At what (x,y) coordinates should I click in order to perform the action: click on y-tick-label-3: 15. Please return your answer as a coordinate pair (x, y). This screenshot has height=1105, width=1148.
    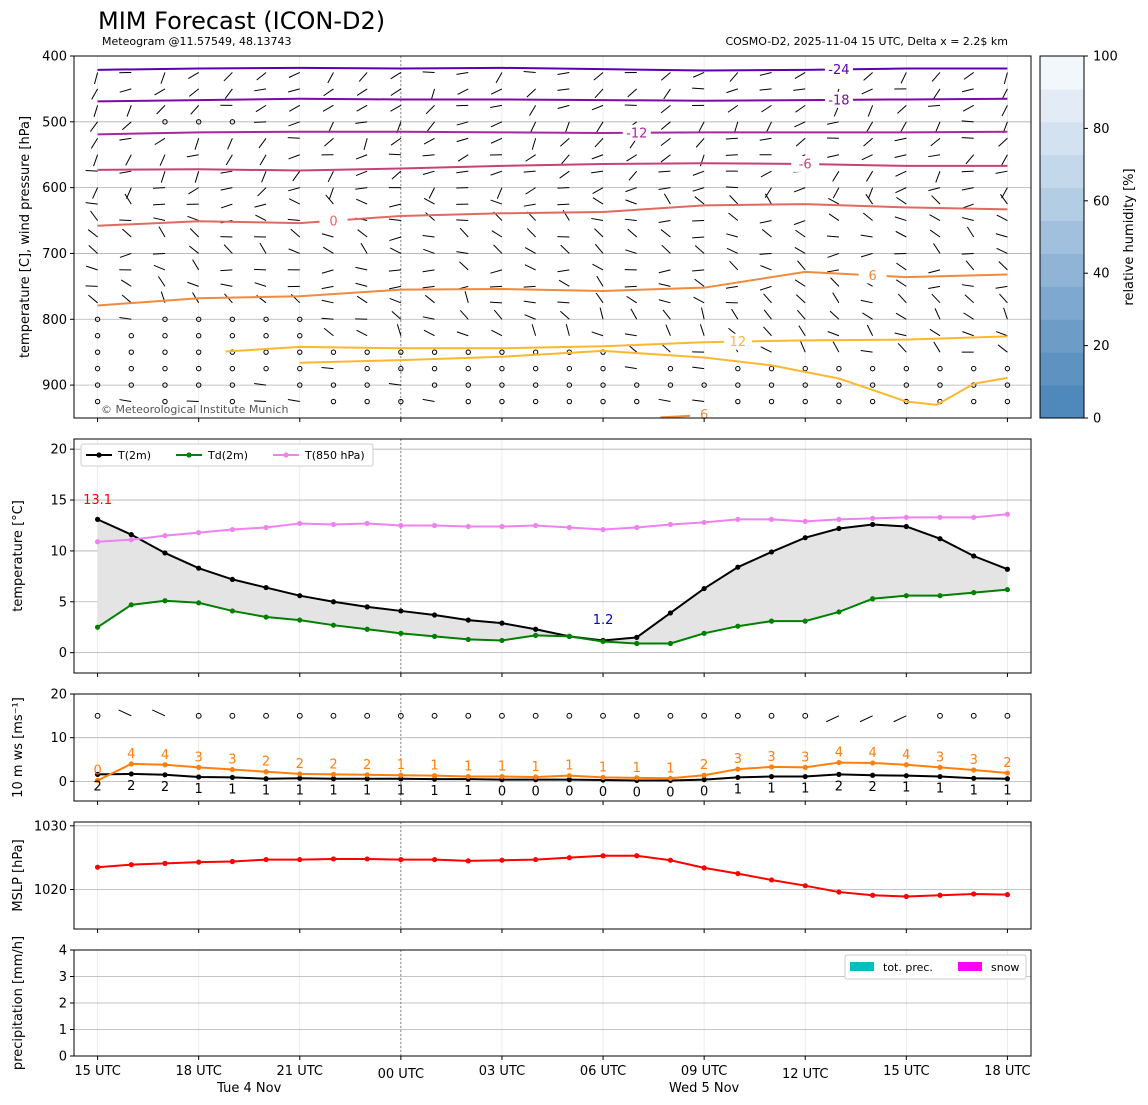
    Looking at the image, I should click on (58, 501).